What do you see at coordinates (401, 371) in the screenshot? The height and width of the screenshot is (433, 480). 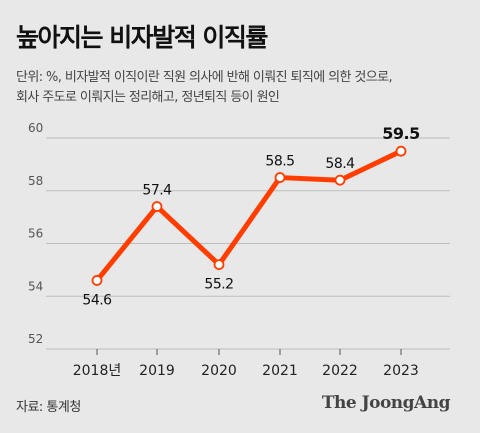 I see `x-tick-label-5: 2023` at bounding box center [401, 371].